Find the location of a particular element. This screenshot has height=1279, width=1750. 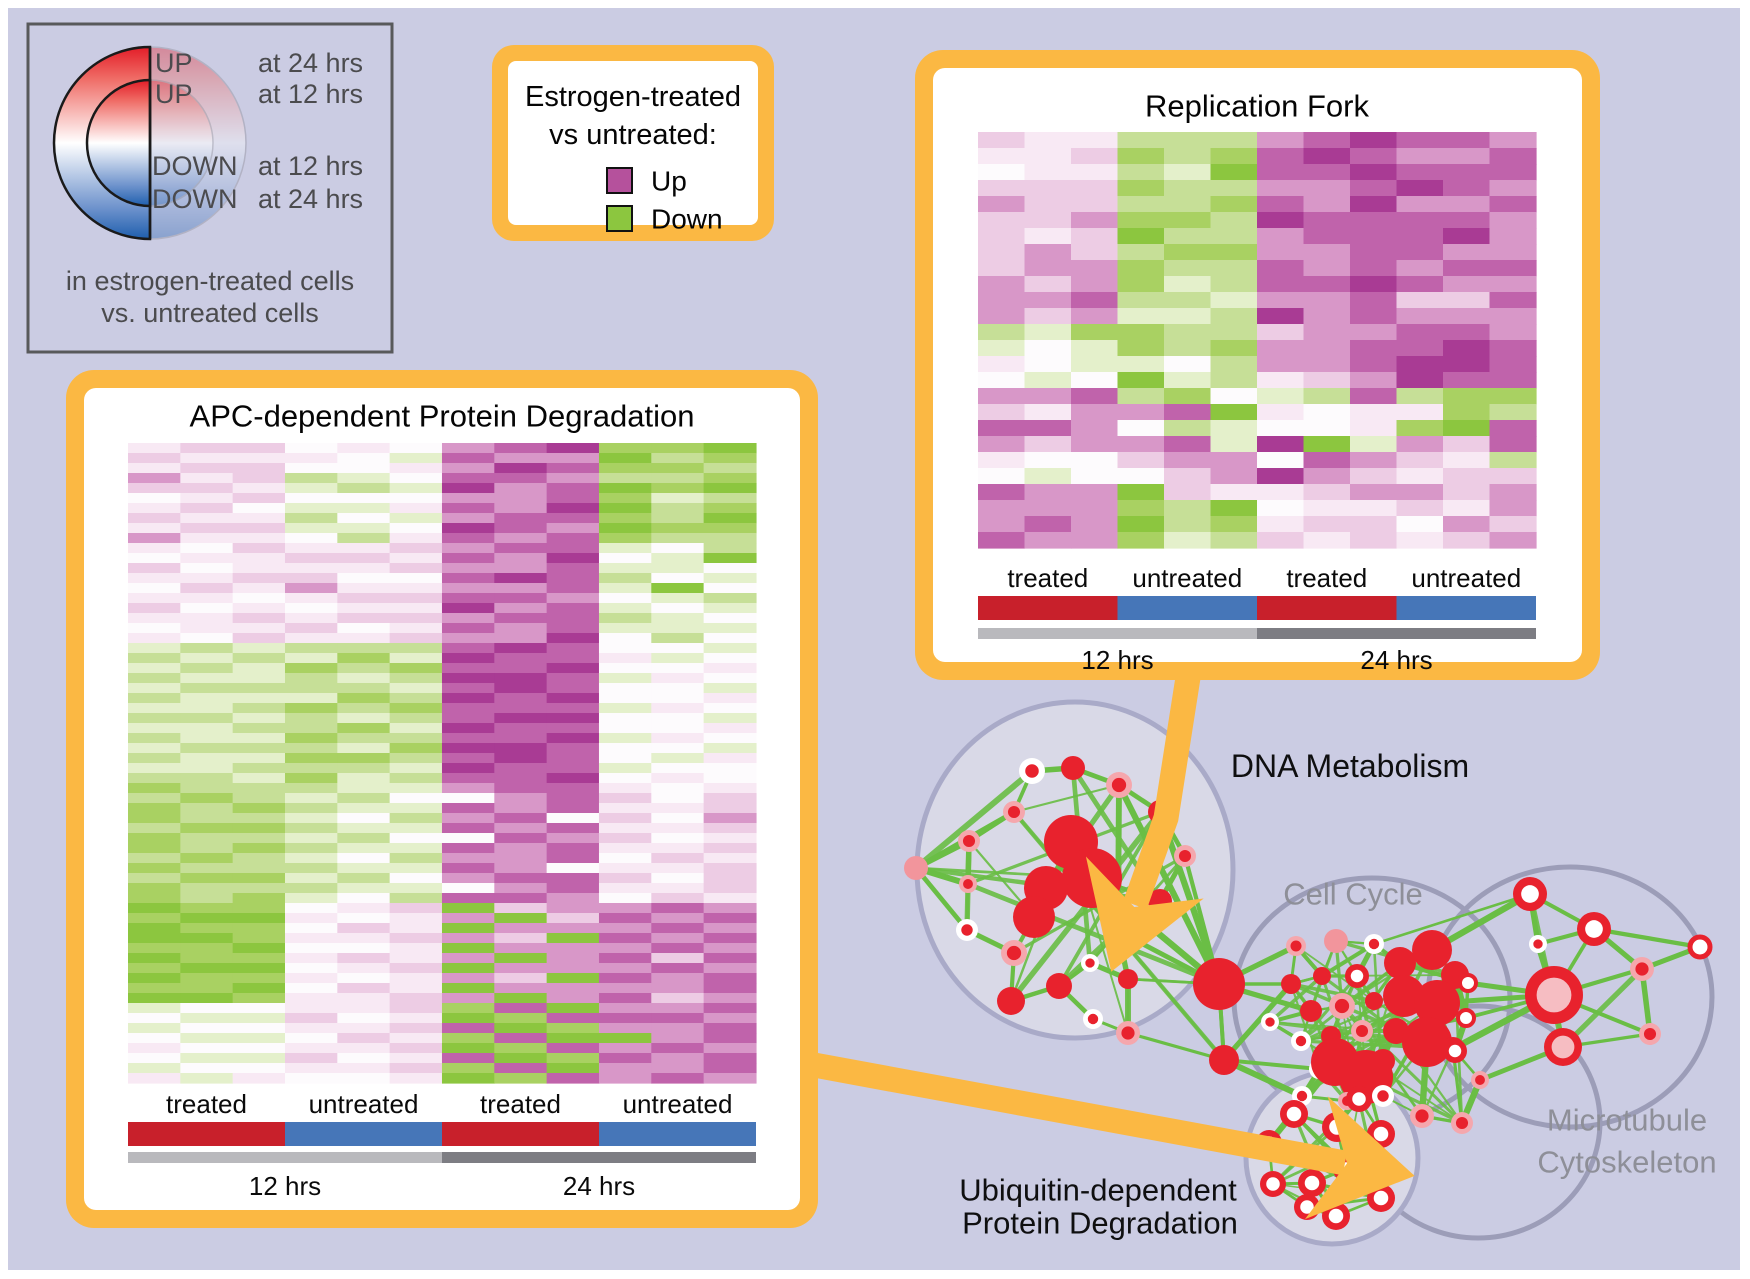

node-s is located at coordinates (1322, 976).